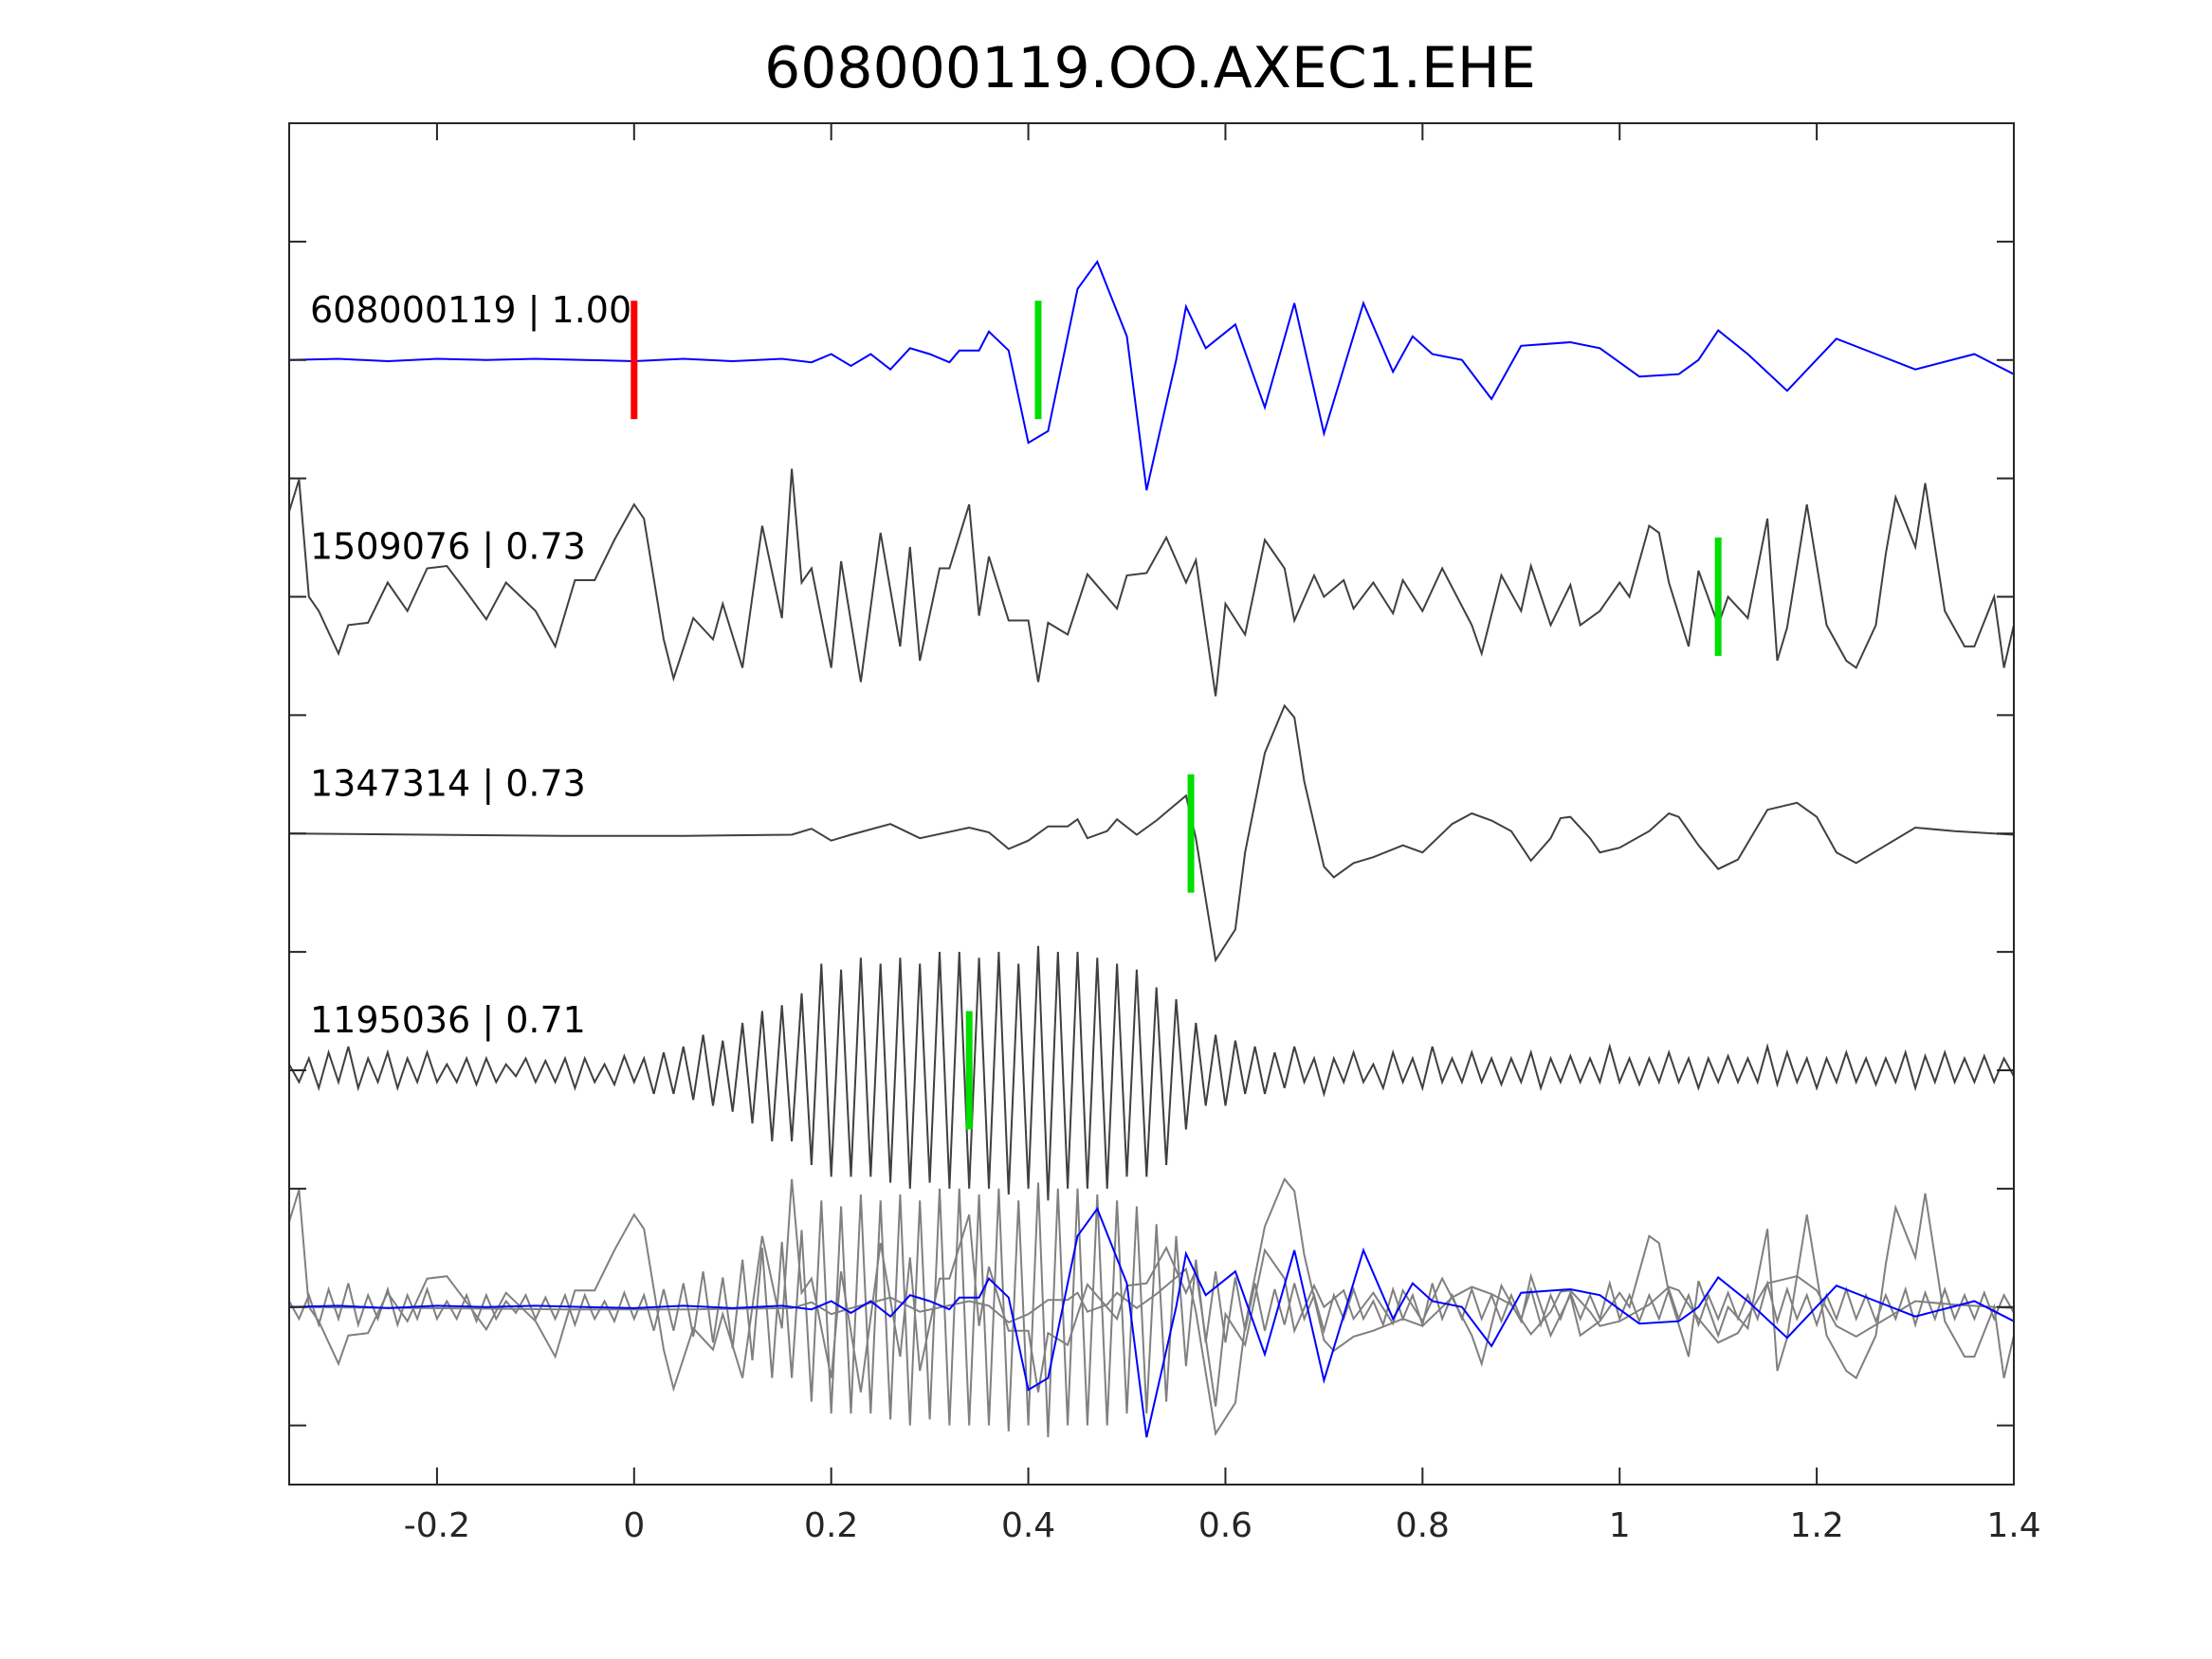 This screenshot has height=1659, width=2212. What do you see at coordinates (1423, 1525) in the screenshot?
I see `x-tick-label: 0.8` at bounding box center [1423, 1525].